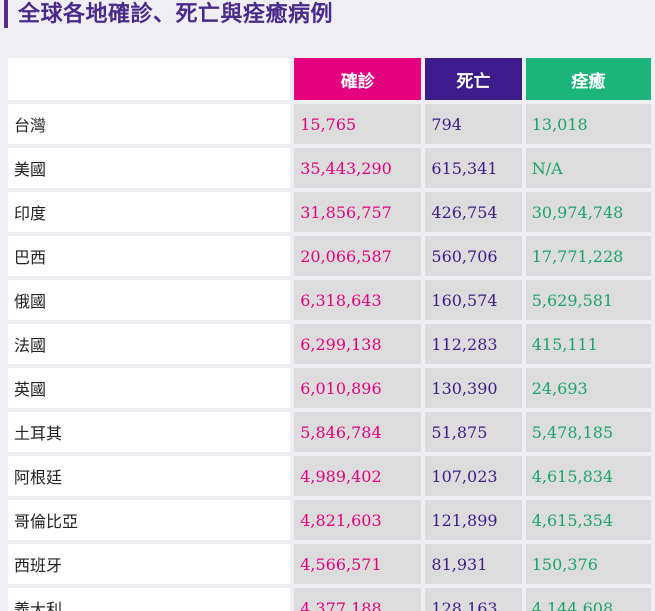  I want to click on confirmed-cell: 20,066,587, so click(358, 256).